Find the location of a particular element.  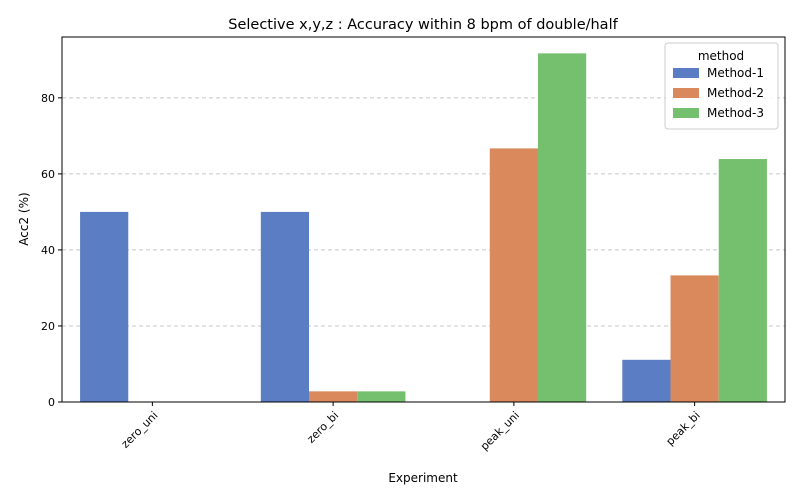

y-axis: 0 20 40 60 80 is located at coordinates (51, 250).